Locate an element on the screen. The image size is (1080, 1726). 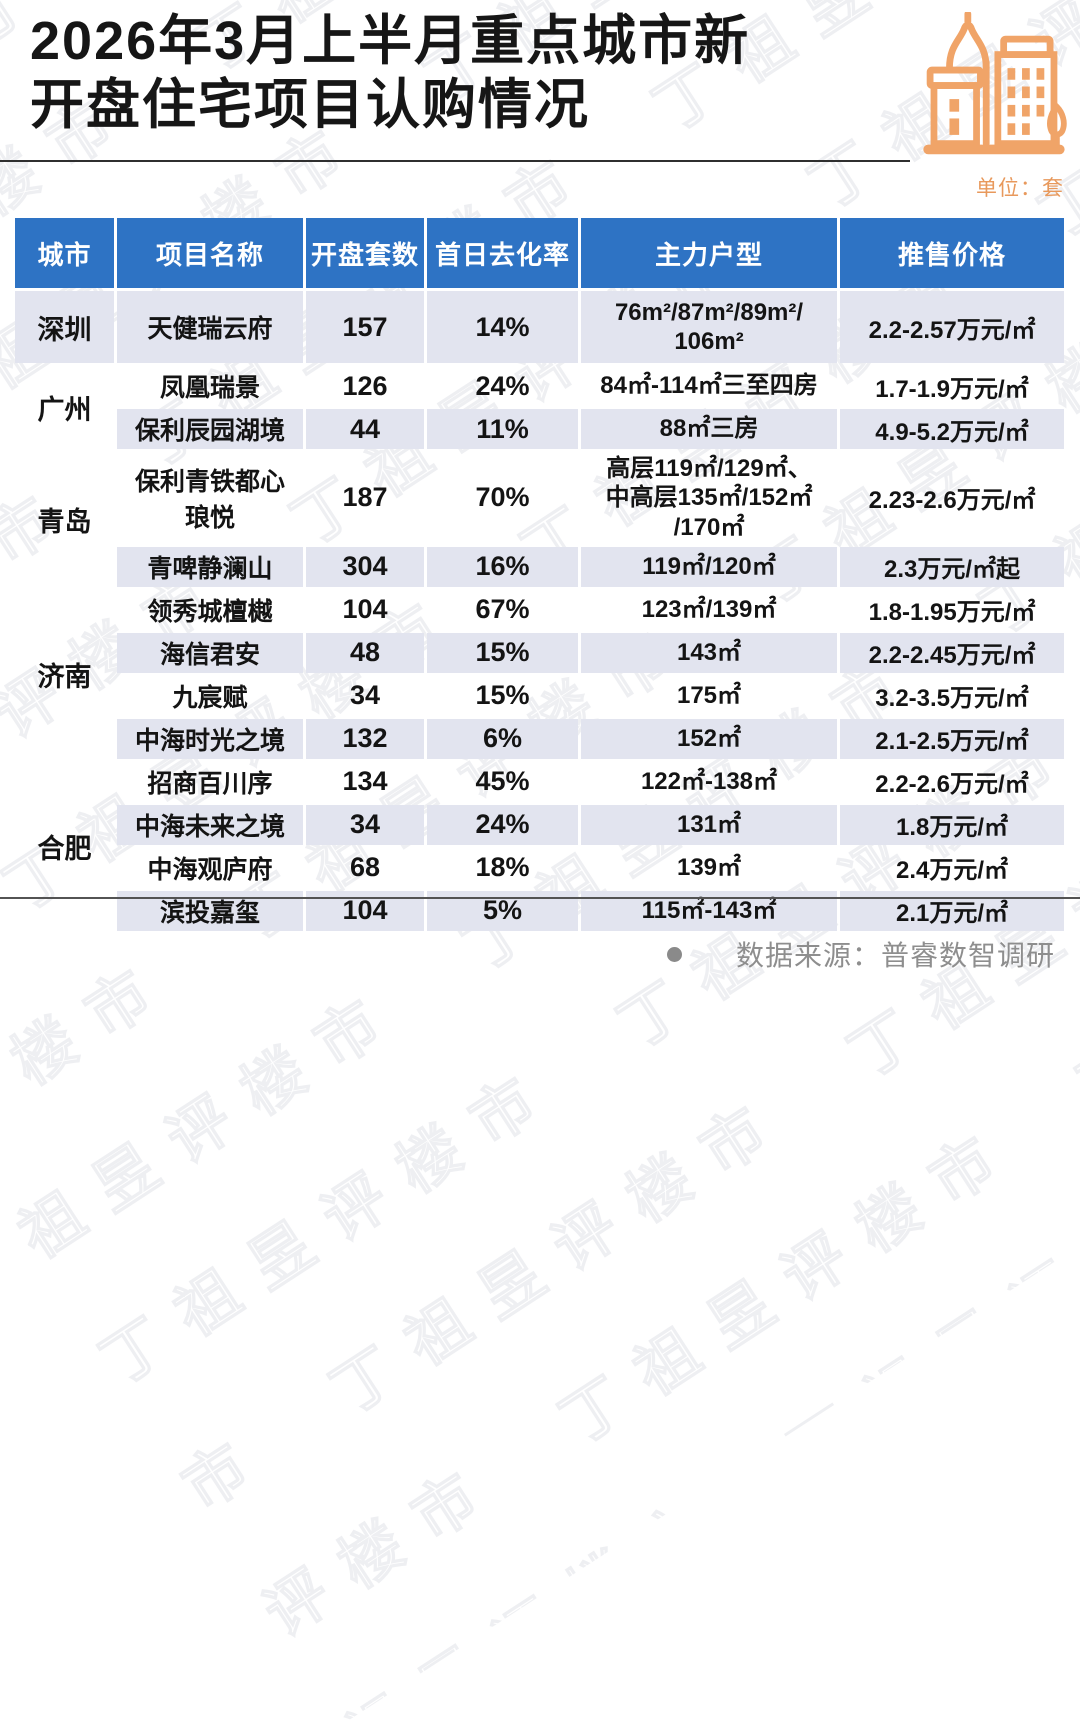
price-cell: 1.7-1.9万元/㎡ is located at coordinates (952, 389).